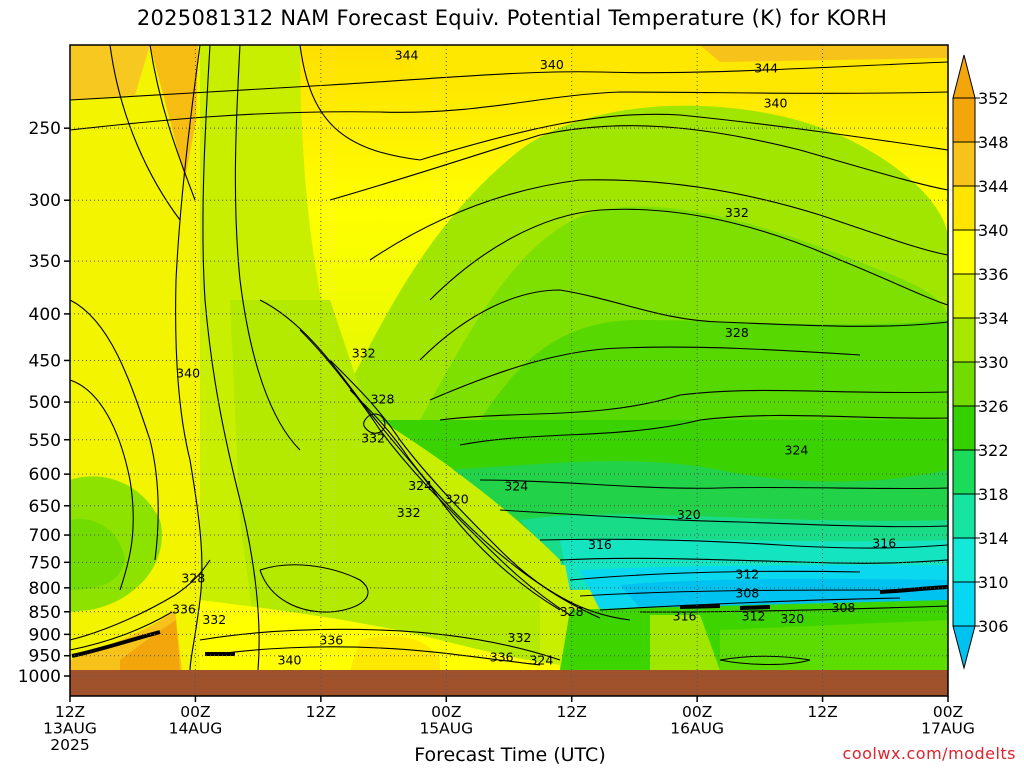 This screenshot has height=768, width=1024. I want to click on x-tick-label: 15AUG, so click(446, 729).